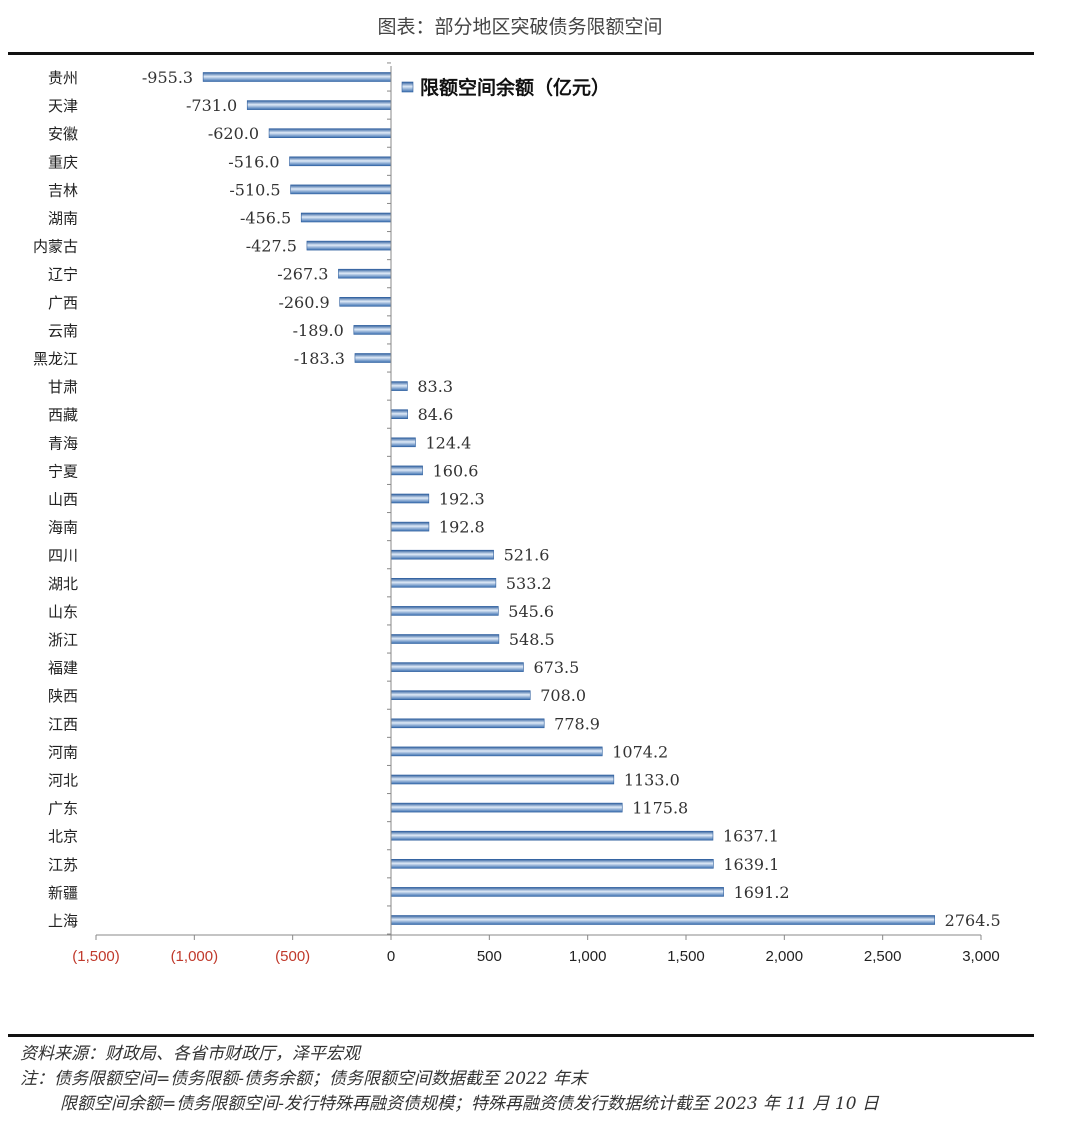 Image resolution: width=1080 pixels, height=1130 pixels. I want to click on value-label-19: 545.6, so click(531, 611).